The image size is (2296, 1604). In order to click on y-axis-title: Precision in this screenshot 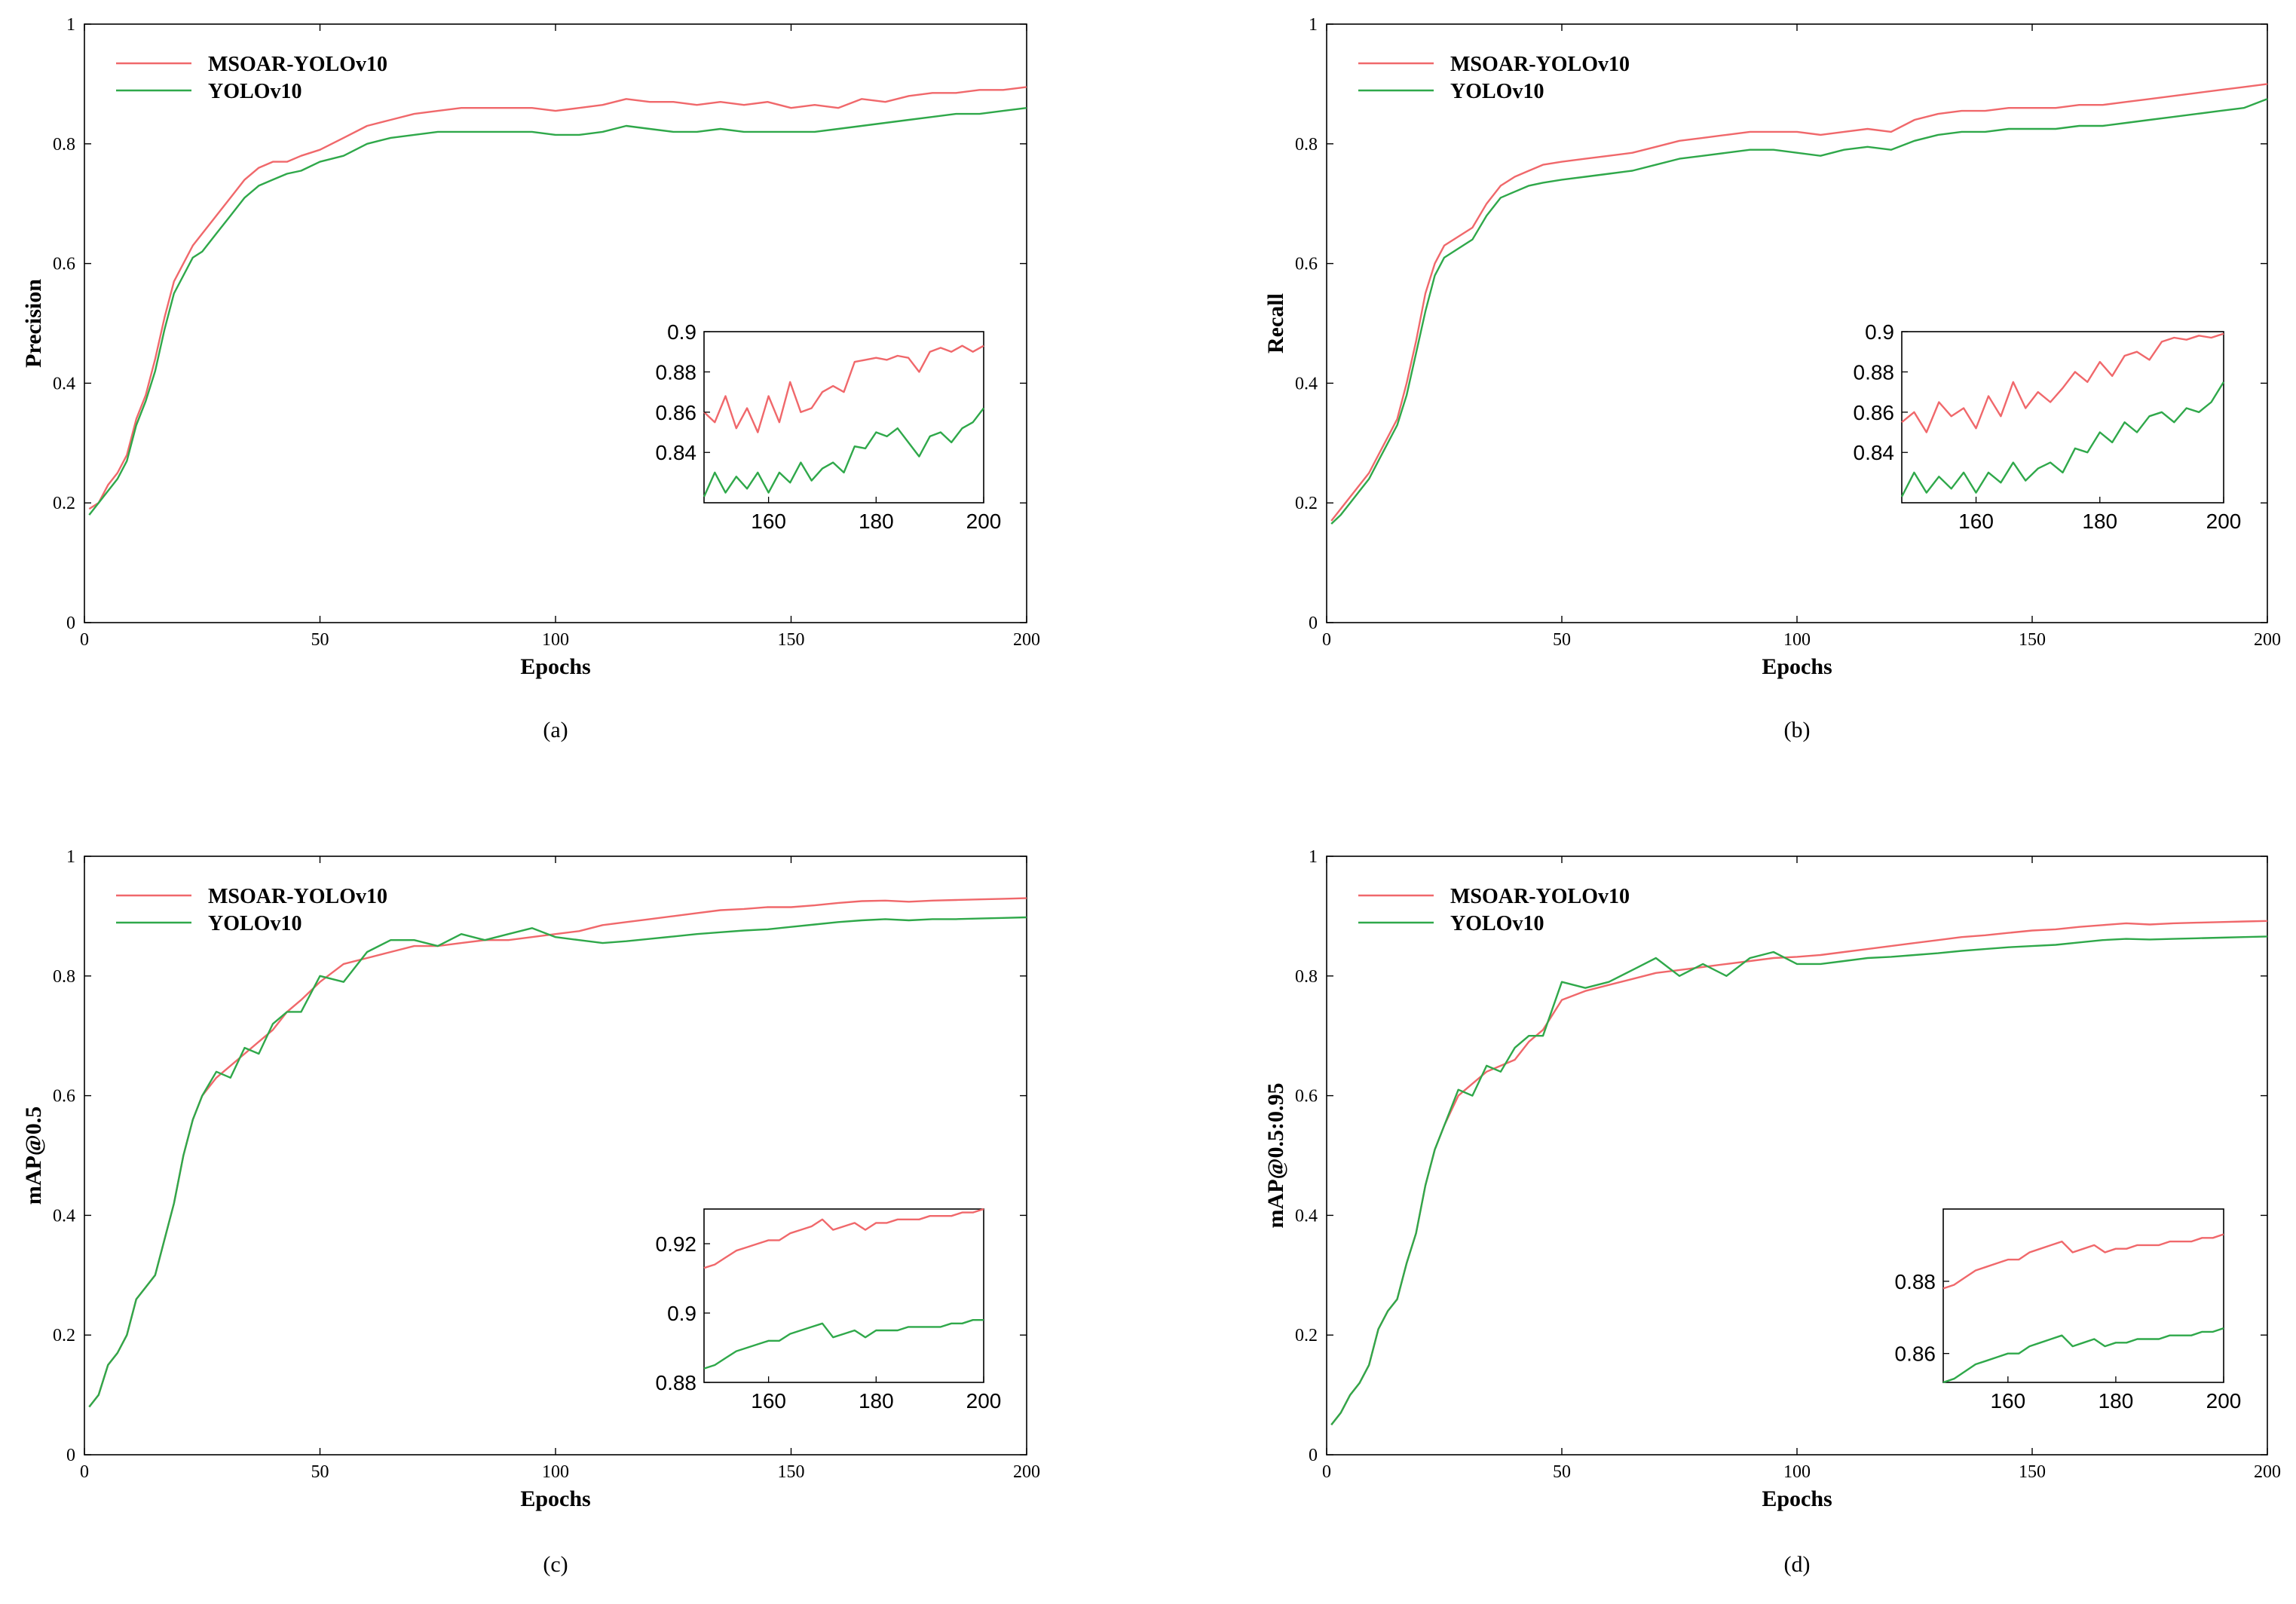, I will do `click(33, 323)`.